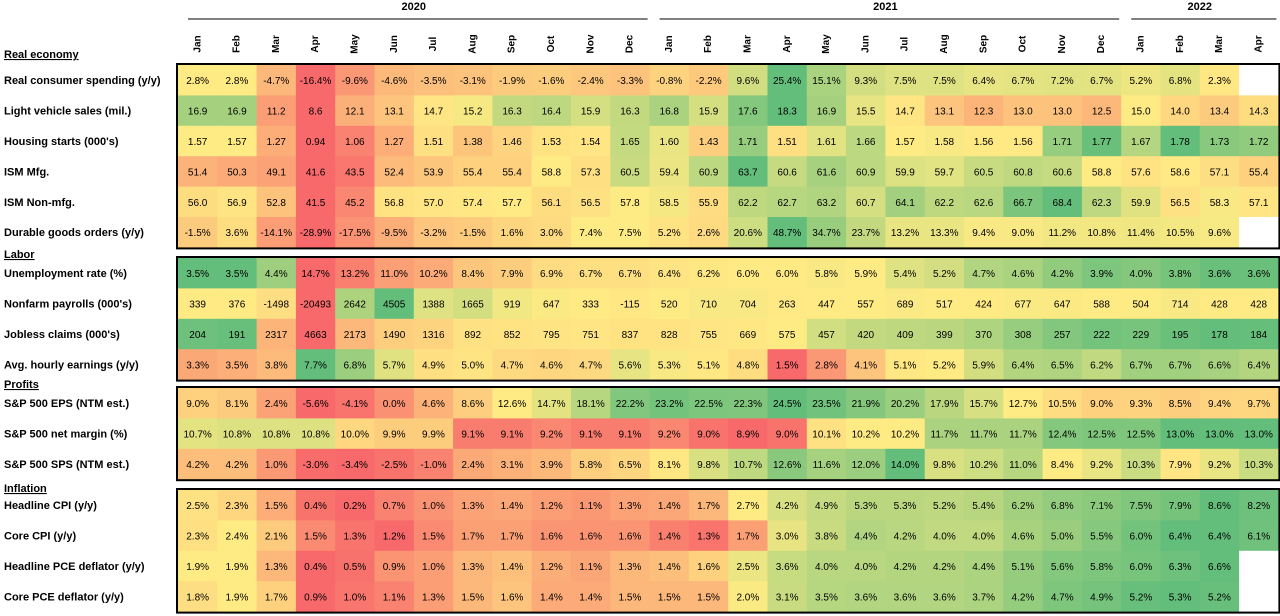  Describe the element at coordinates (865, 537) in the screenshot. I see `cell-value: 4.4%` at that location.